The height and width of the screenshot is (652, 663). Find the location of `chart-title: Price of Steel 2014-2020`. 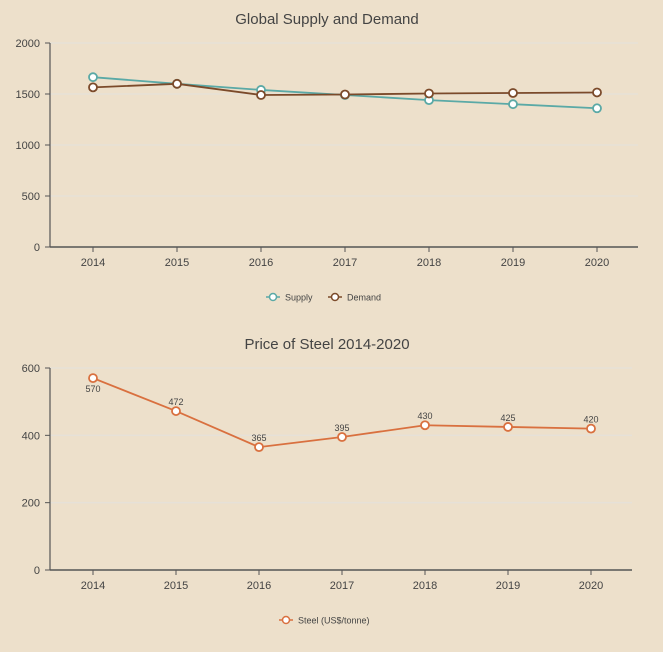

chart-title: Price of Steel 2014-2020 is located at coordinates (326, 344).